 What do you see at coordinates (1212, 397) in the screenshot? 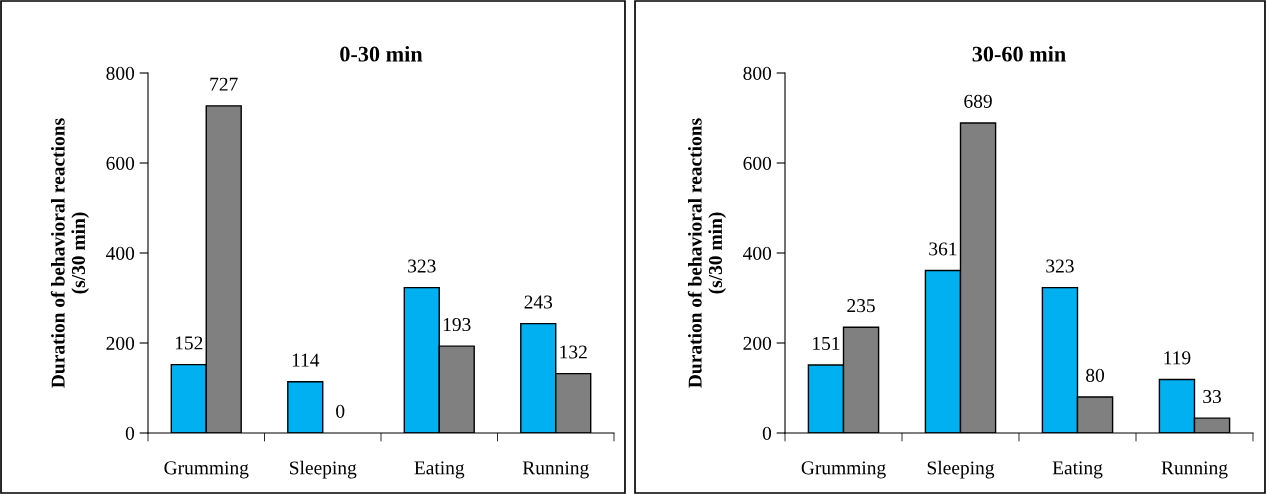
I see `data-label: 33` at bounding box center [1212, 397].